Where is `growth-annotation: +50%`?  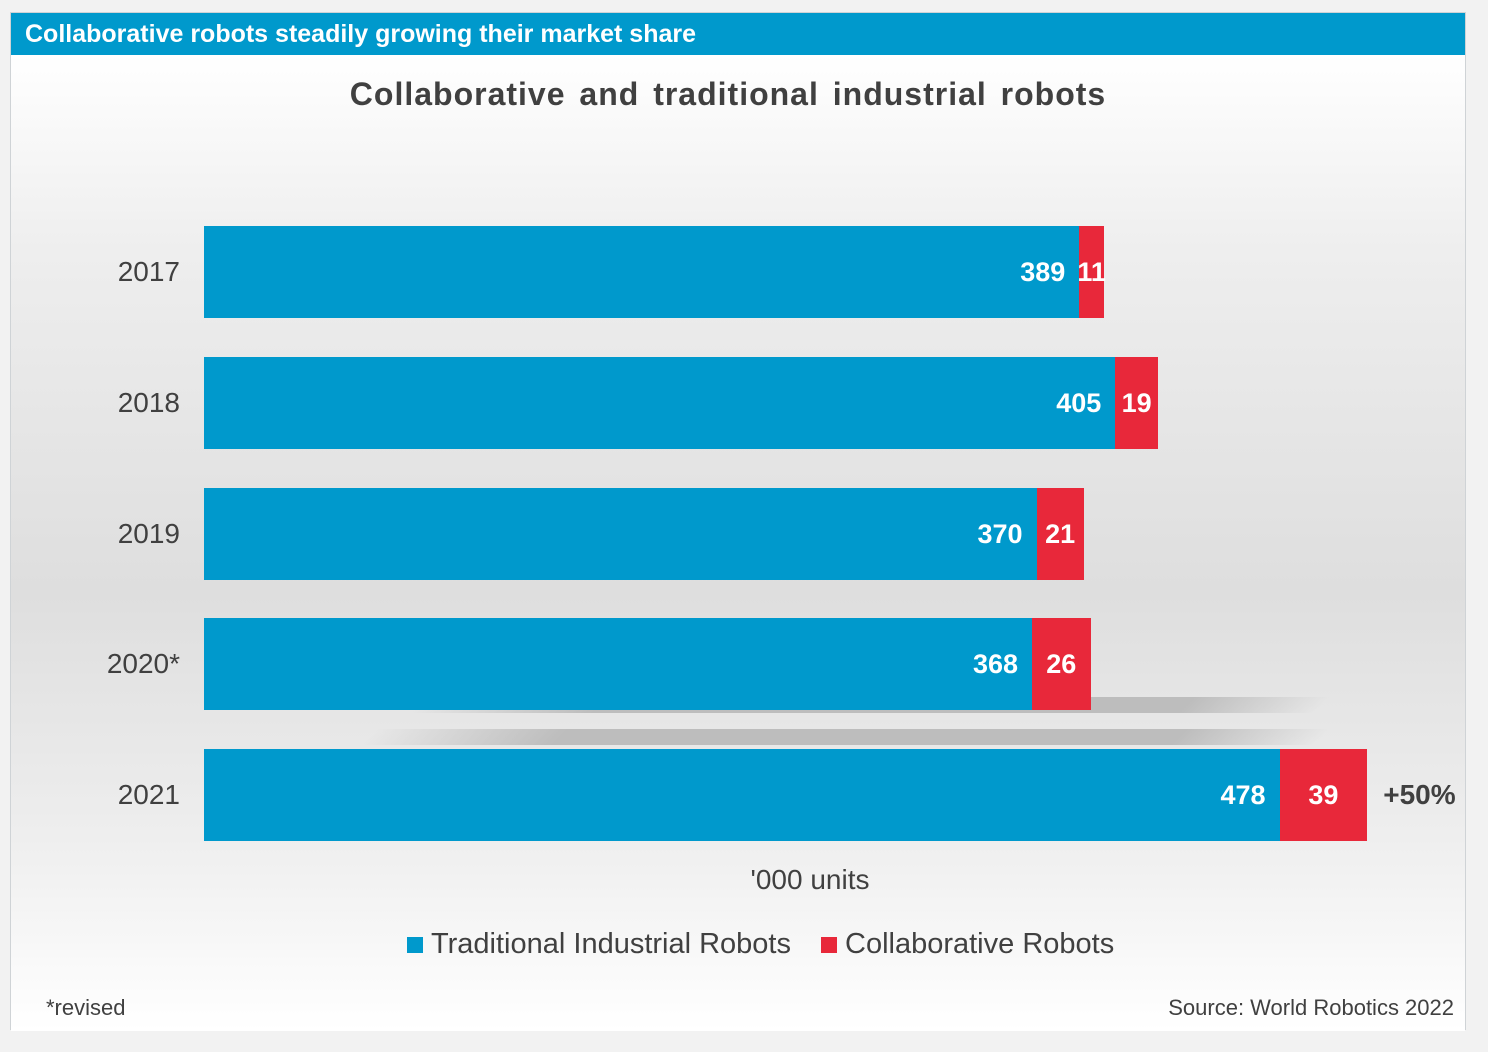
growth-annotation: +50% is located at coordinates (1419, 794).